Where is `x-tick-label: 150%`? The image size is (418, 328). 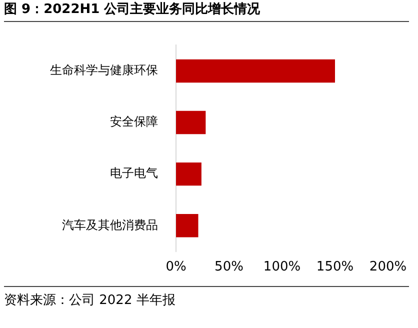 x-tick-label: 150% is located at coordinates (335, 267).